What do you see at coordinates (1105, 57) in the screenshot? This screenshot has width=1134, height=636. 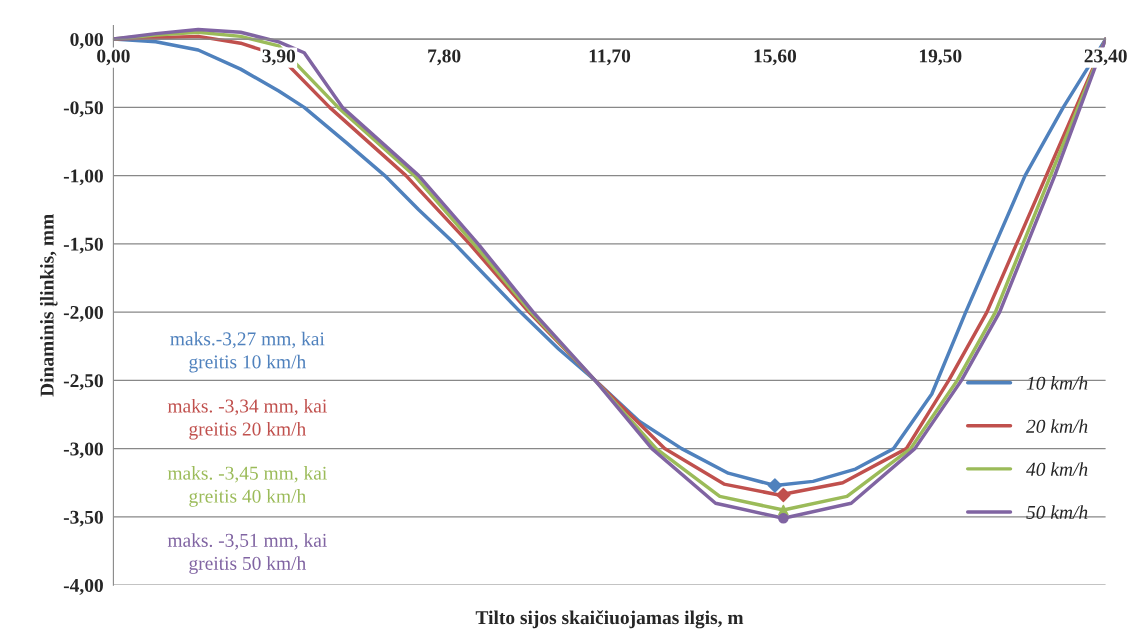 I see `x-tick-label: 23,40` at bounding box center [1105, 57].